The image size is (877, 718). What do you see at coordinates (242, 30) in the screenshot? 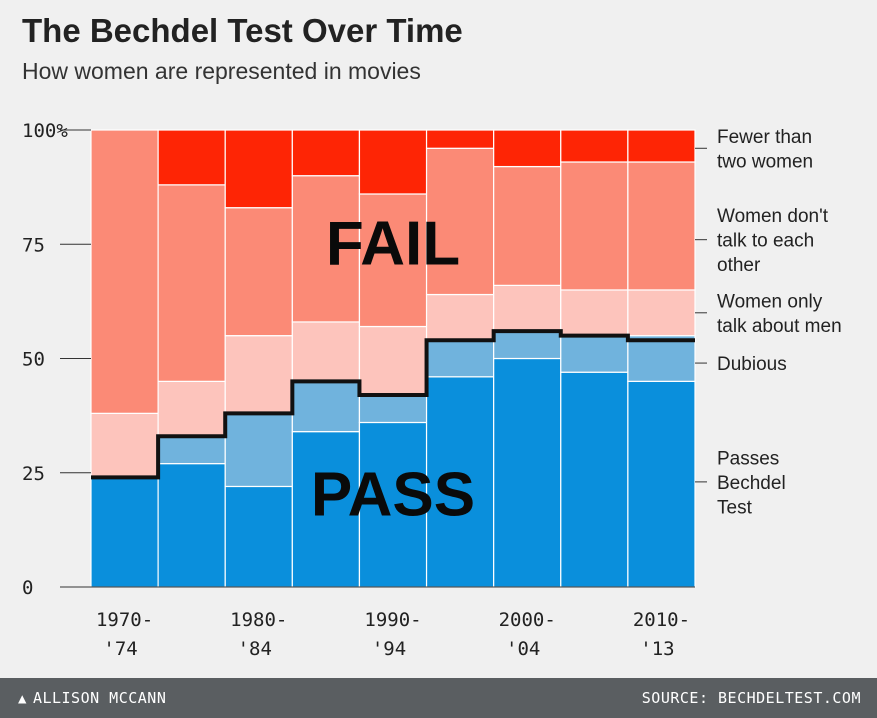
I see `chart-title: The Bechdel Test Over Time` at bounding box center [242, 30].